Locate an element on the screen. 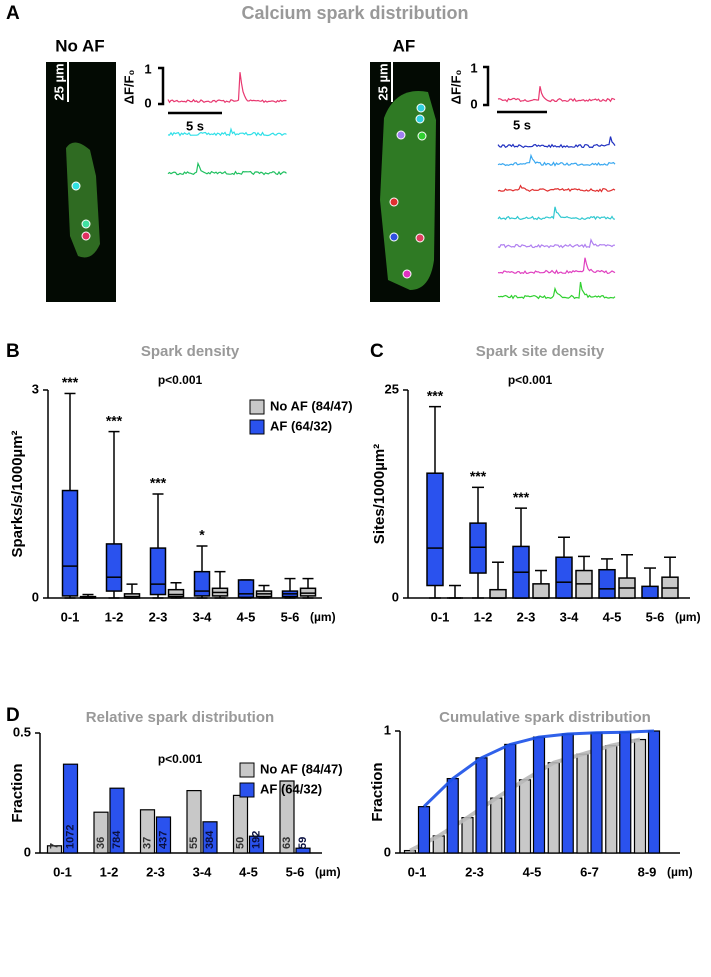 The height and width of the screenshot is (977, 711). chart-title: Spark density is located at coordinates (190, 351).